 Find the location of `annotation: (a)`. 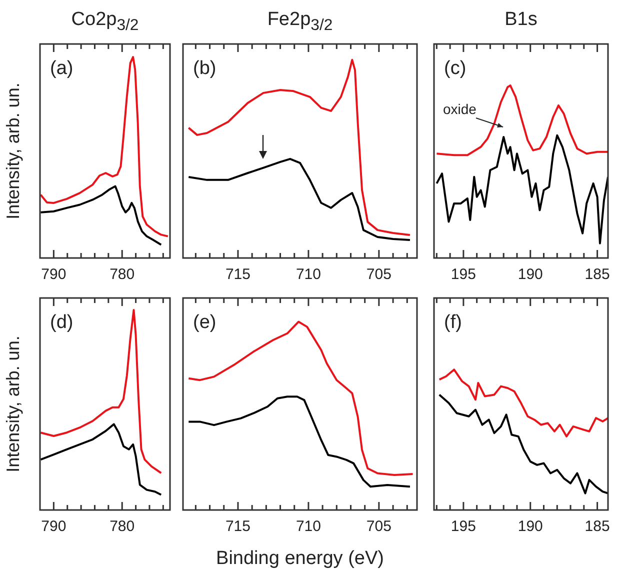

annotation: (a) is located at coordinates (62, 68).